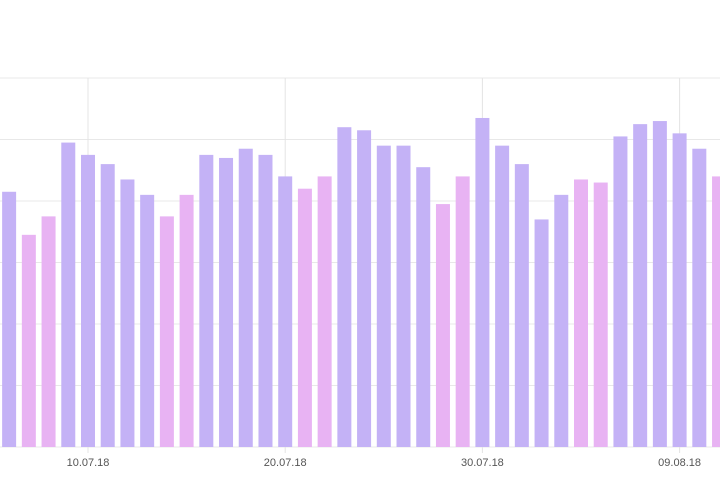  Describe the element at coordinates (88, 463) in the screenshot. I see `x-tick-label: 10.07.18` at that location.